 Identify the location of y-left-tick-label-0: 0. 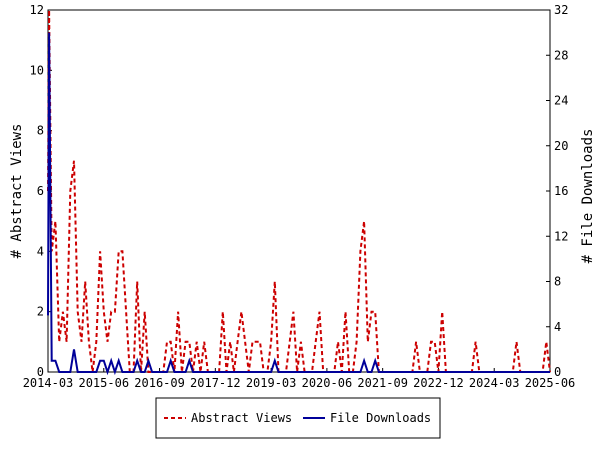
(40, 372).